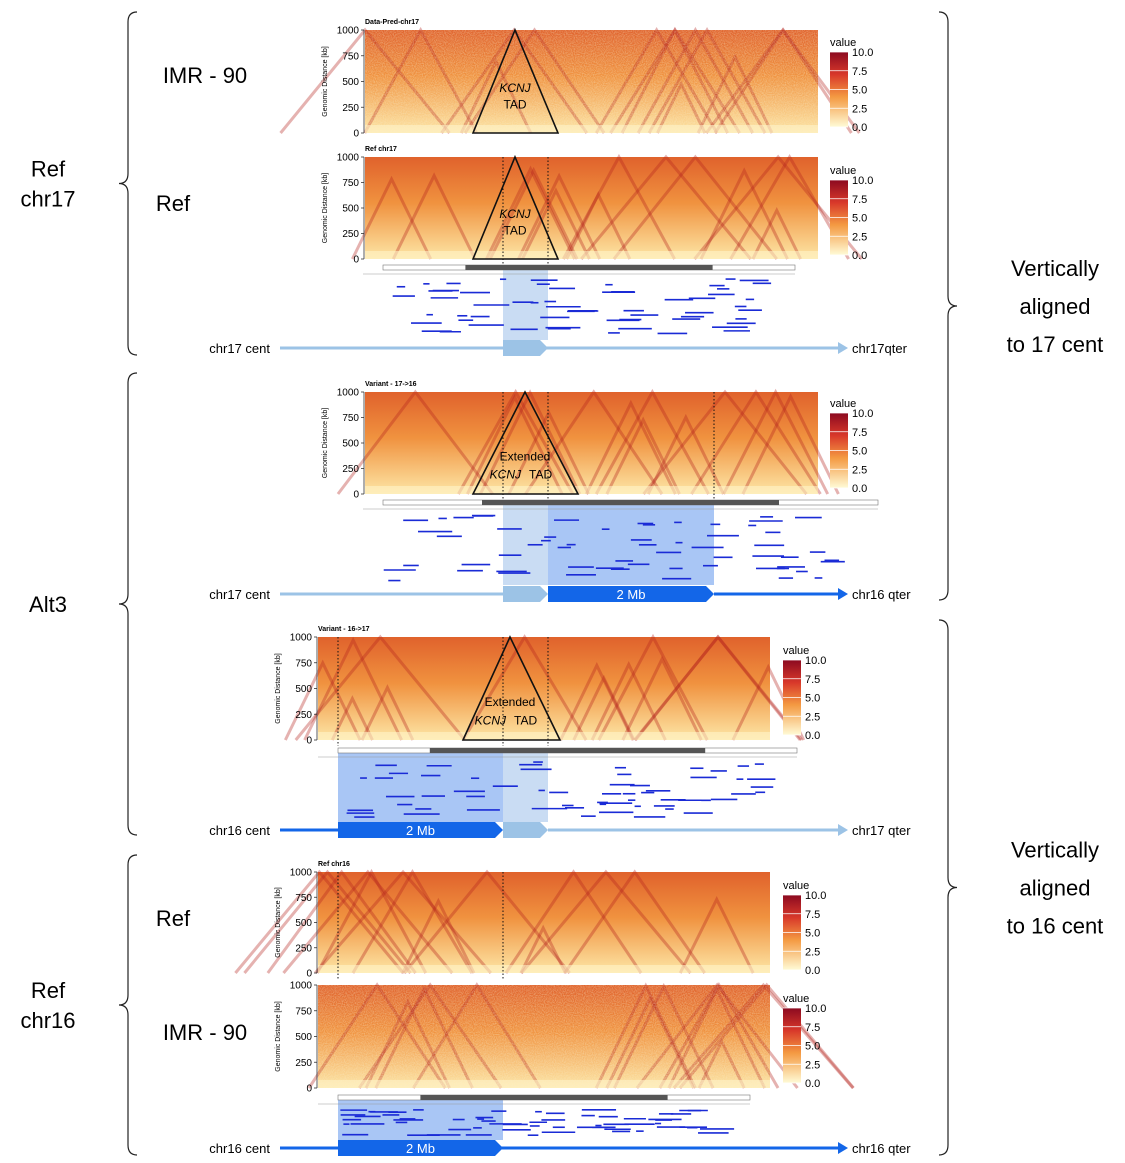  Describe the element at coordinates (334, 864) in the screenshot. I see `panel-title: Ref chr16` at that location.